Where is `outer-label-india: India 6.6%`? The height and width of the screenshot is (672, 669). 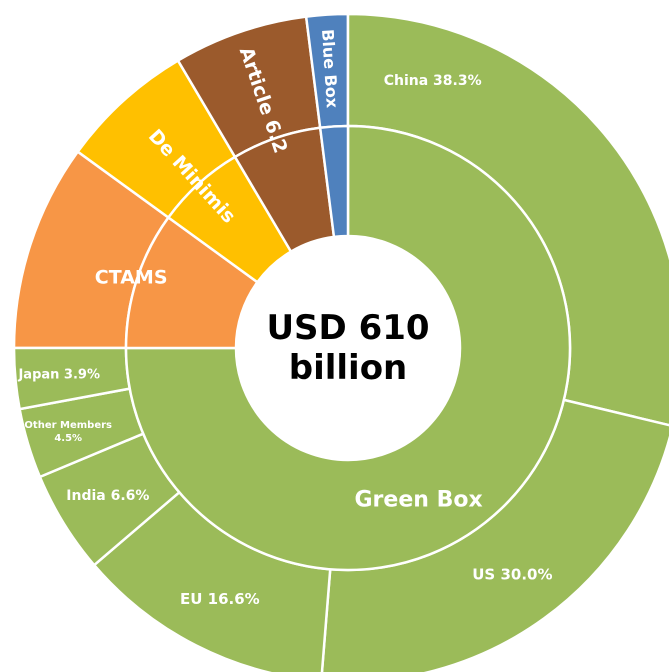 outer-label-india: India 6.6% is located at coordinates (107, 496).